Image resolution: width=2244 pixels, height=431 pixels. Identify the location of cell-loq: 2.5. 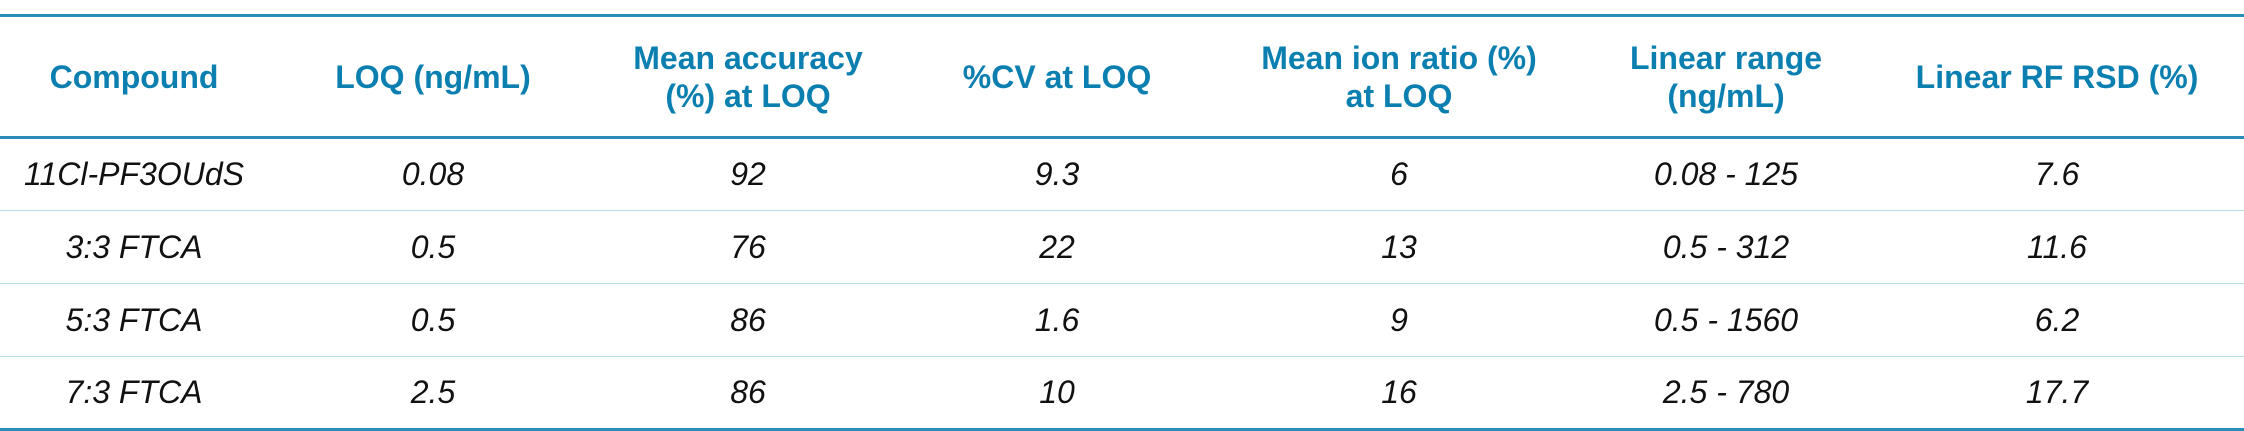
(433, 393).